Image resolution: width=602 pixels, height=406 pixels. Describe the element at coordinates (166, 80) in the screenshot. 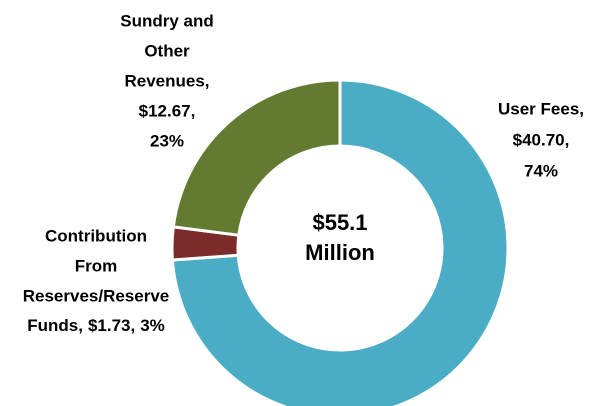

I see `category-label: Revenues,` at that location.